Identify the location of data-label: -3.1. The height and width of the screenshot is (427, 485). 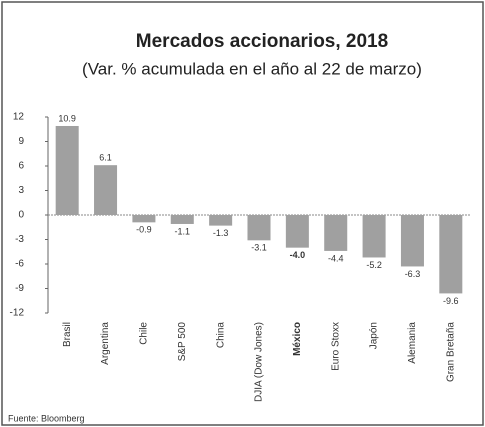
(259, 248).